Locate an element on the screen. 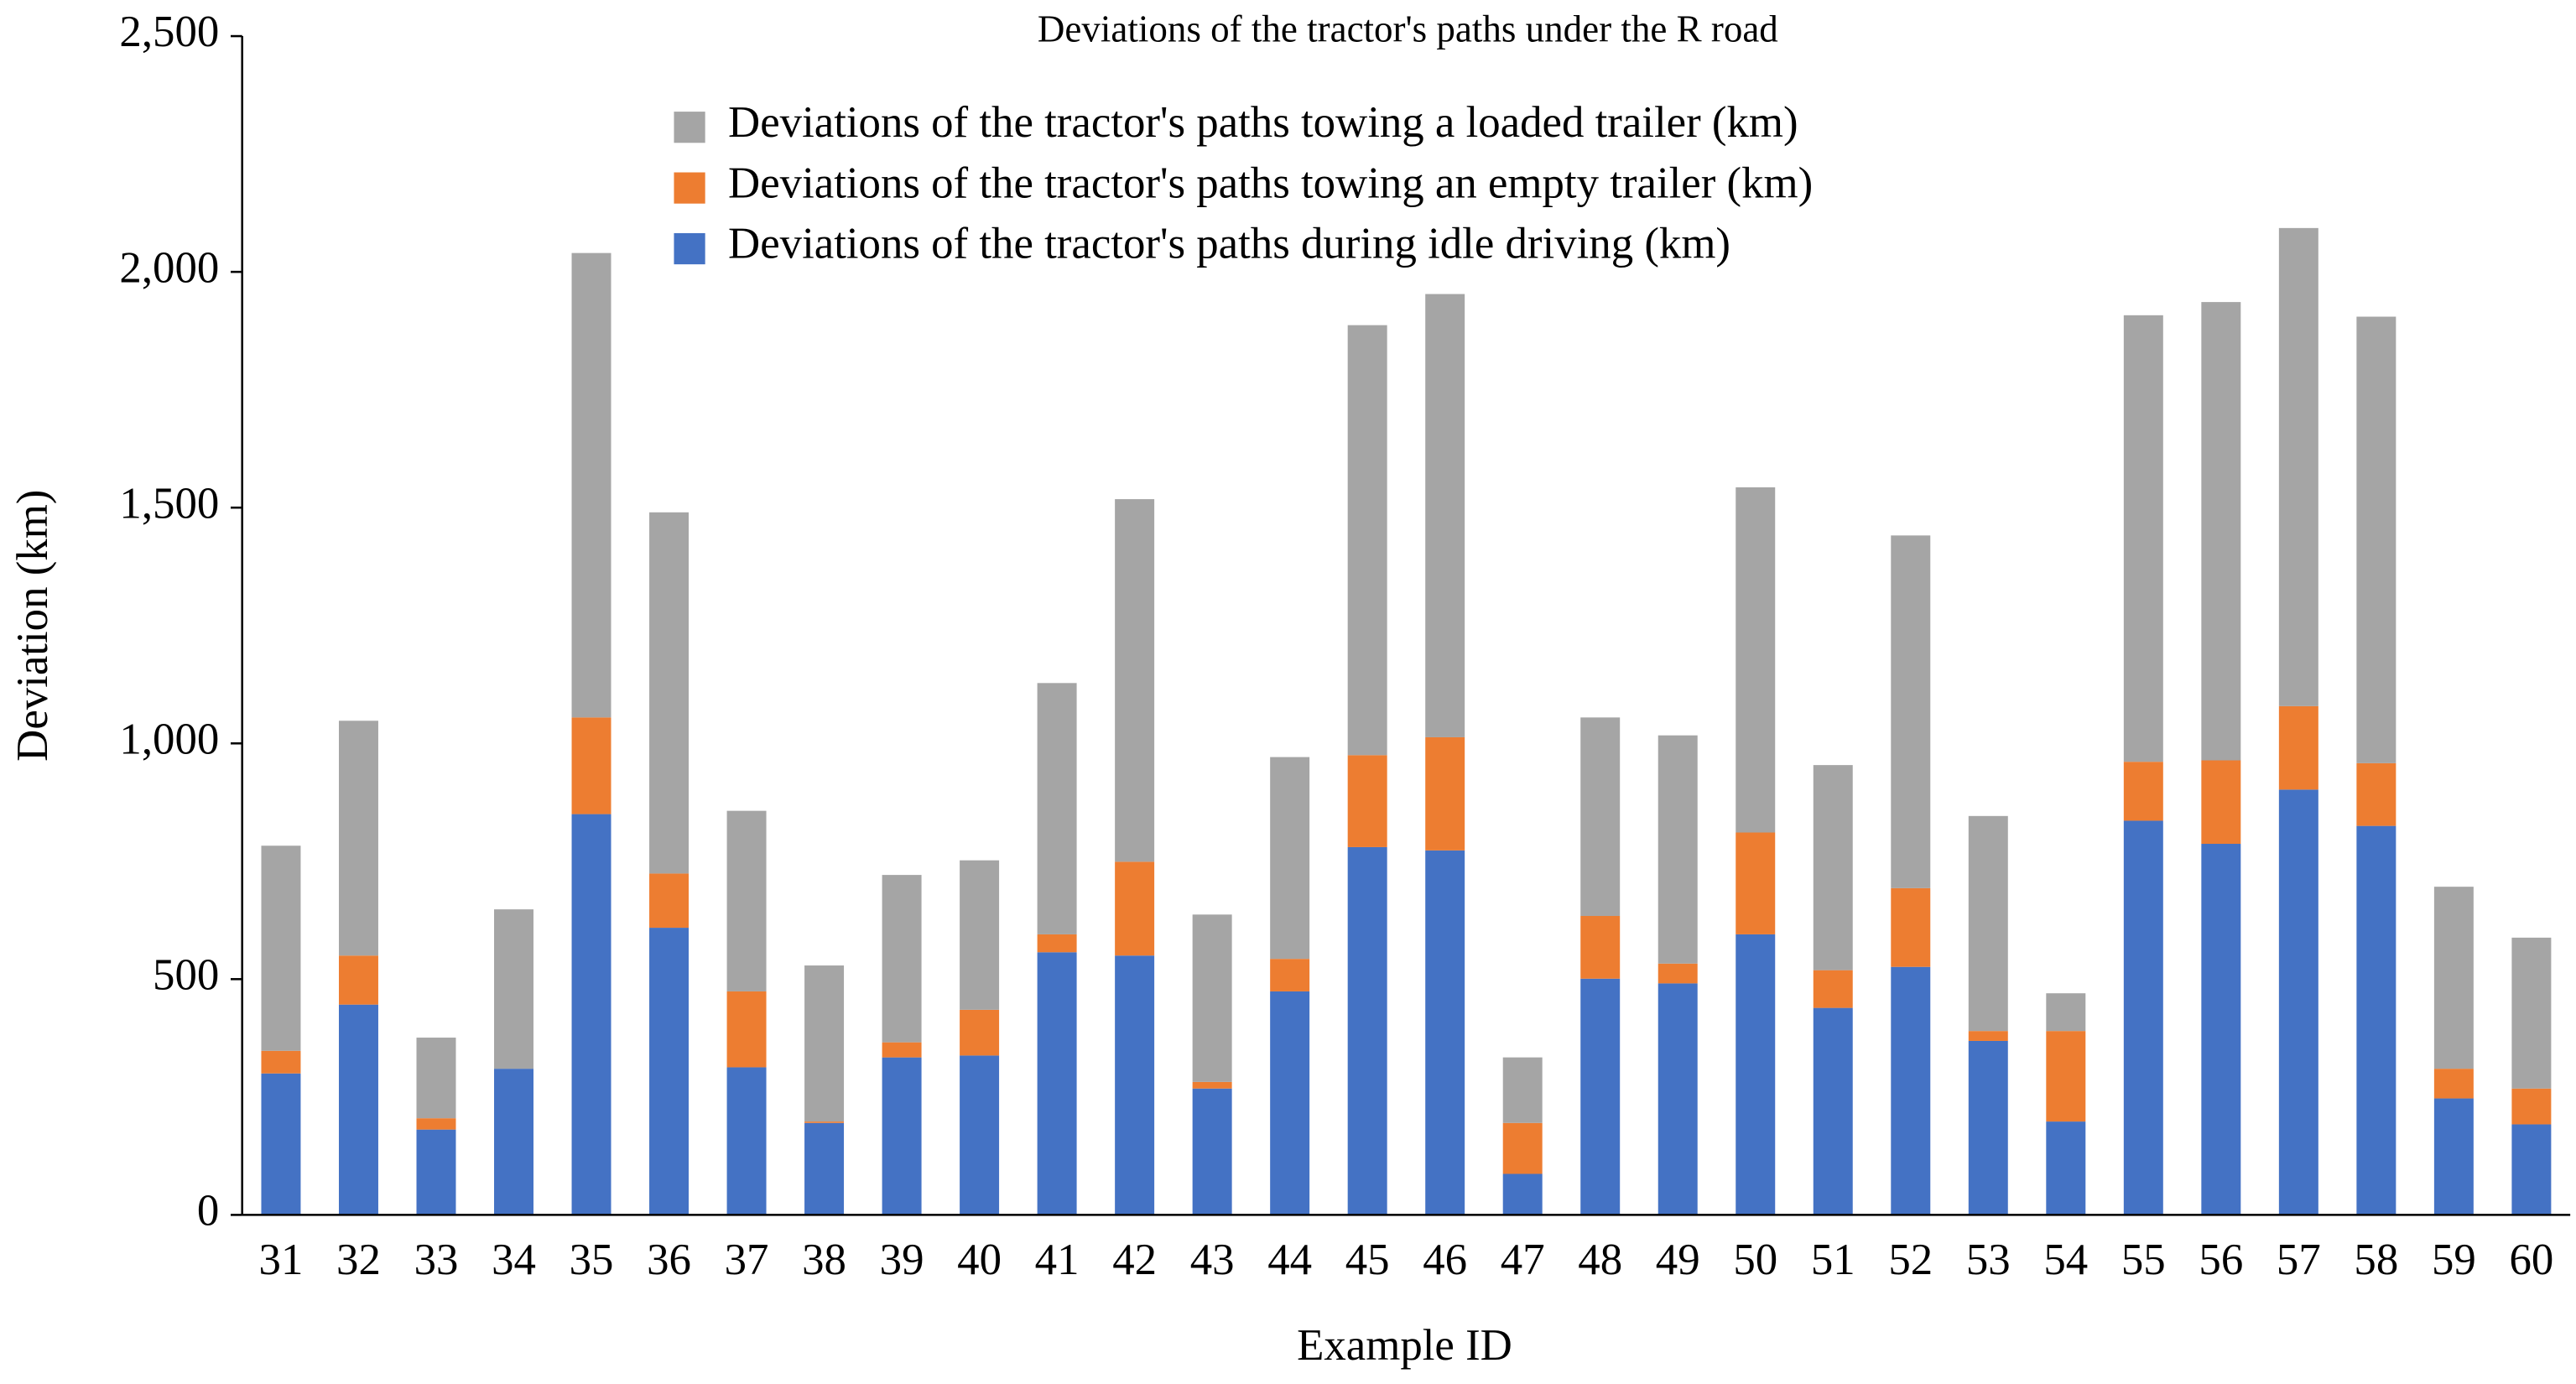 This screenshot has width=2576, height=1384. x-tick-label: 47 is located at coordinates (1523, 1260).